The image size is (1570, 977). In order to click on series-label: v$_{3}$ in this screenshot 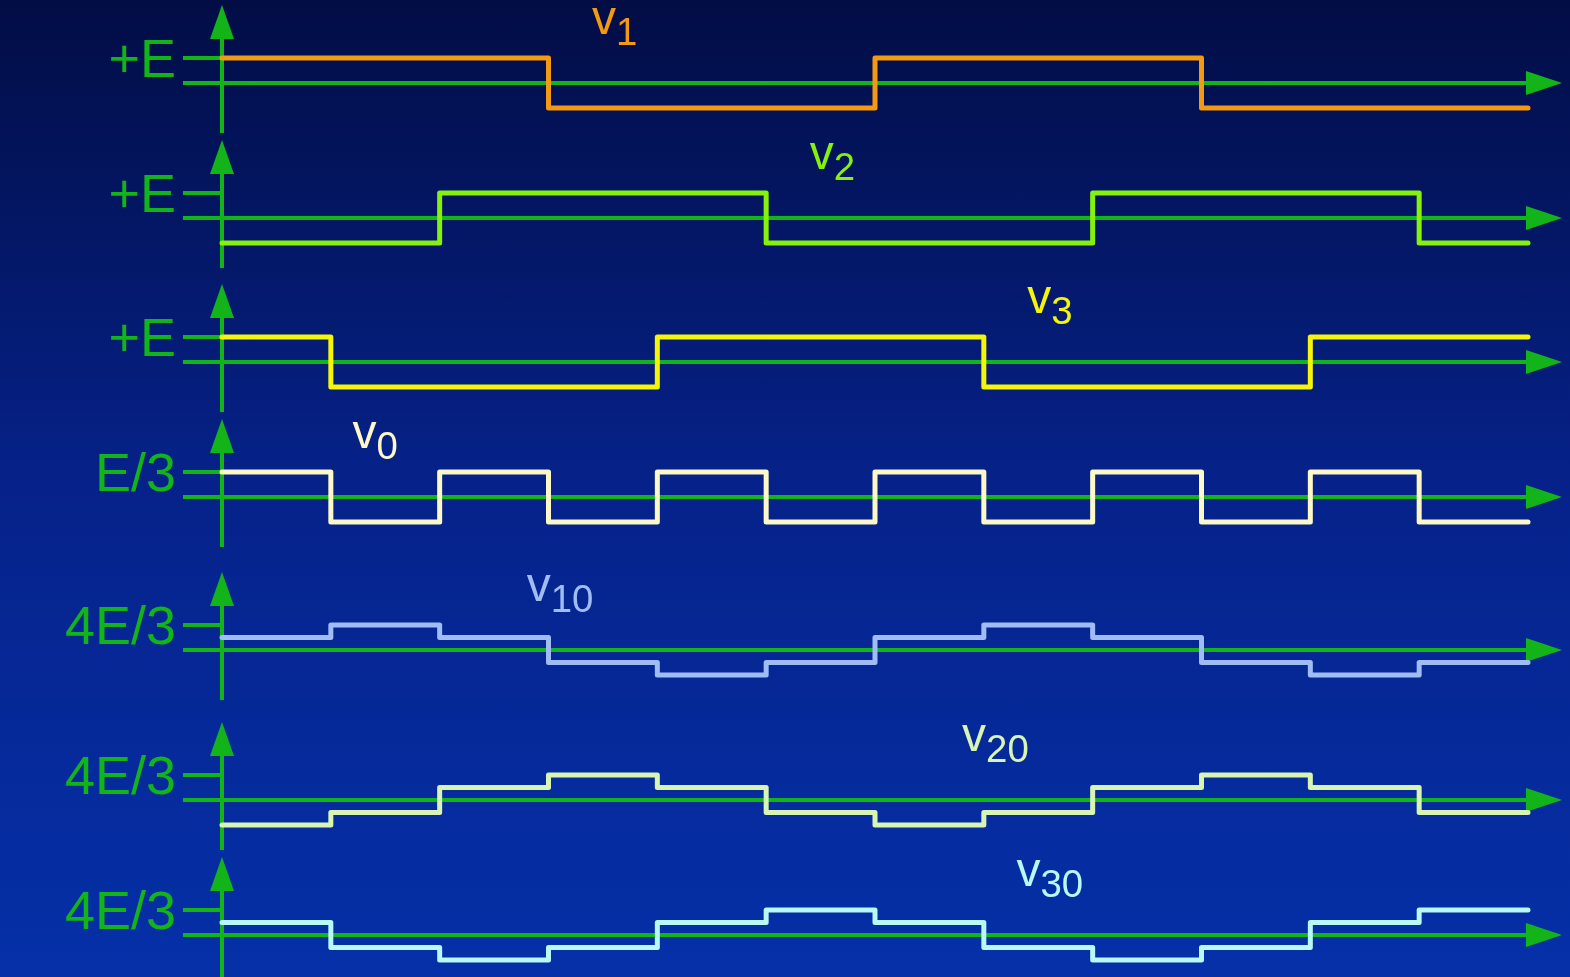, I will do `click(1050, 301)`.